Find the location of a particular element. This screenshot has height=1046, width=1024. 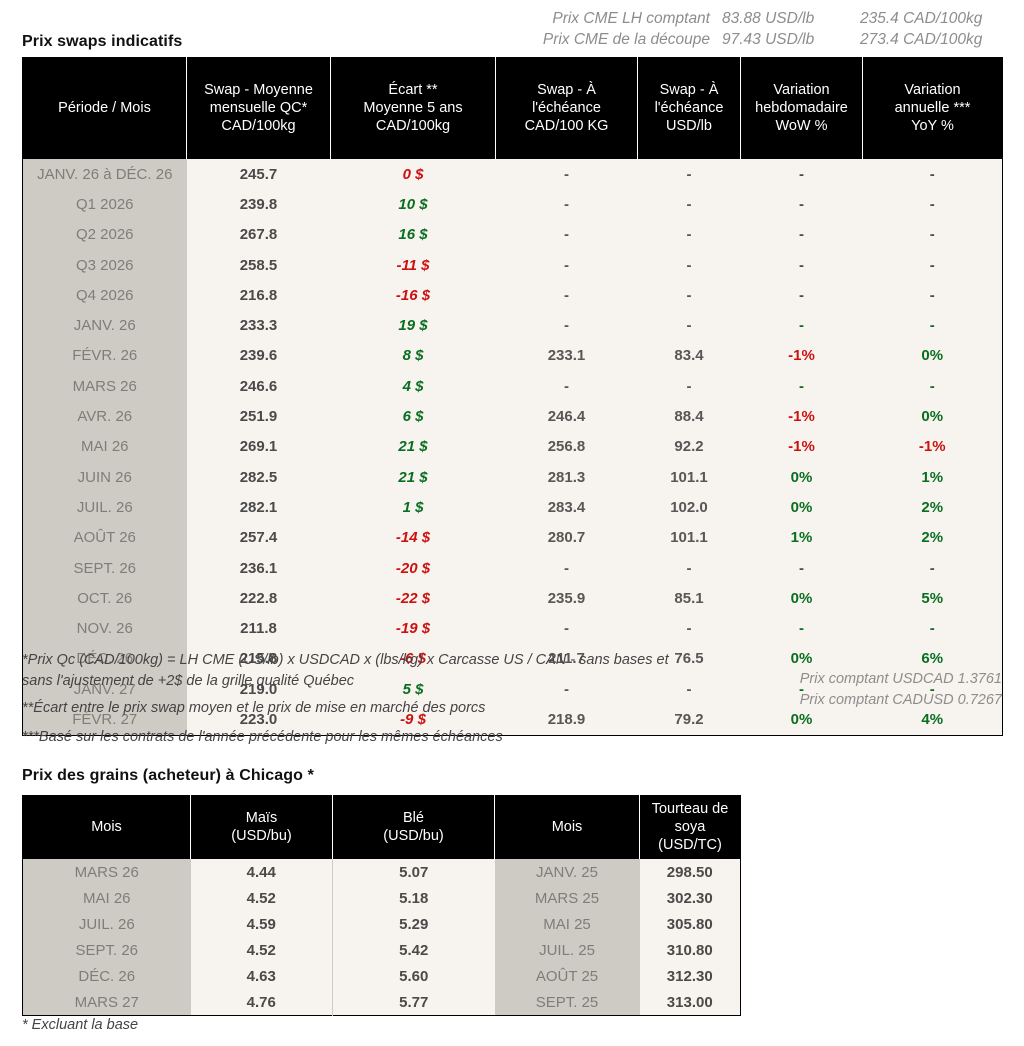

header-line: CAD/100kg is located at coordinates (413, 126).